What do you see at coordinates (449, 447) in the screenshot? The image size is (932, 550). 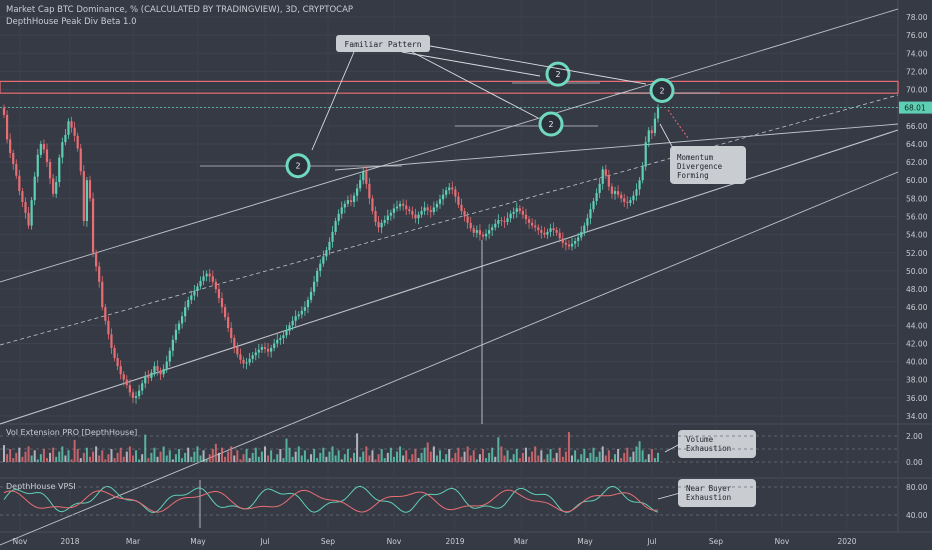 I see `volume-panel` at bounding box center [449, 447].